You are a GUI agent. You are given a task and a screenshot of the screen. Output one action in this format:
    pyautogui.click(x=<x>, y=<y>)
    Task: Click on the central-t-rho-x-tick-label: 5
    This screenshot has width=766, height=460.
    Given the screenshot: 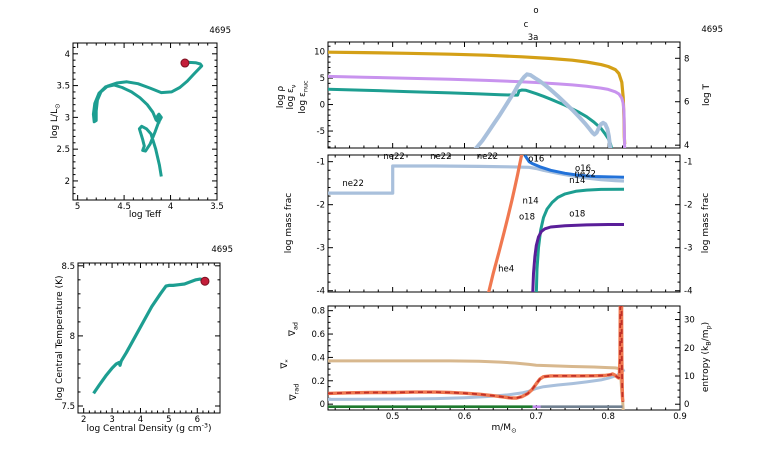 What is the action you would take?
    pyautogui.click(x=168, y=420)
    